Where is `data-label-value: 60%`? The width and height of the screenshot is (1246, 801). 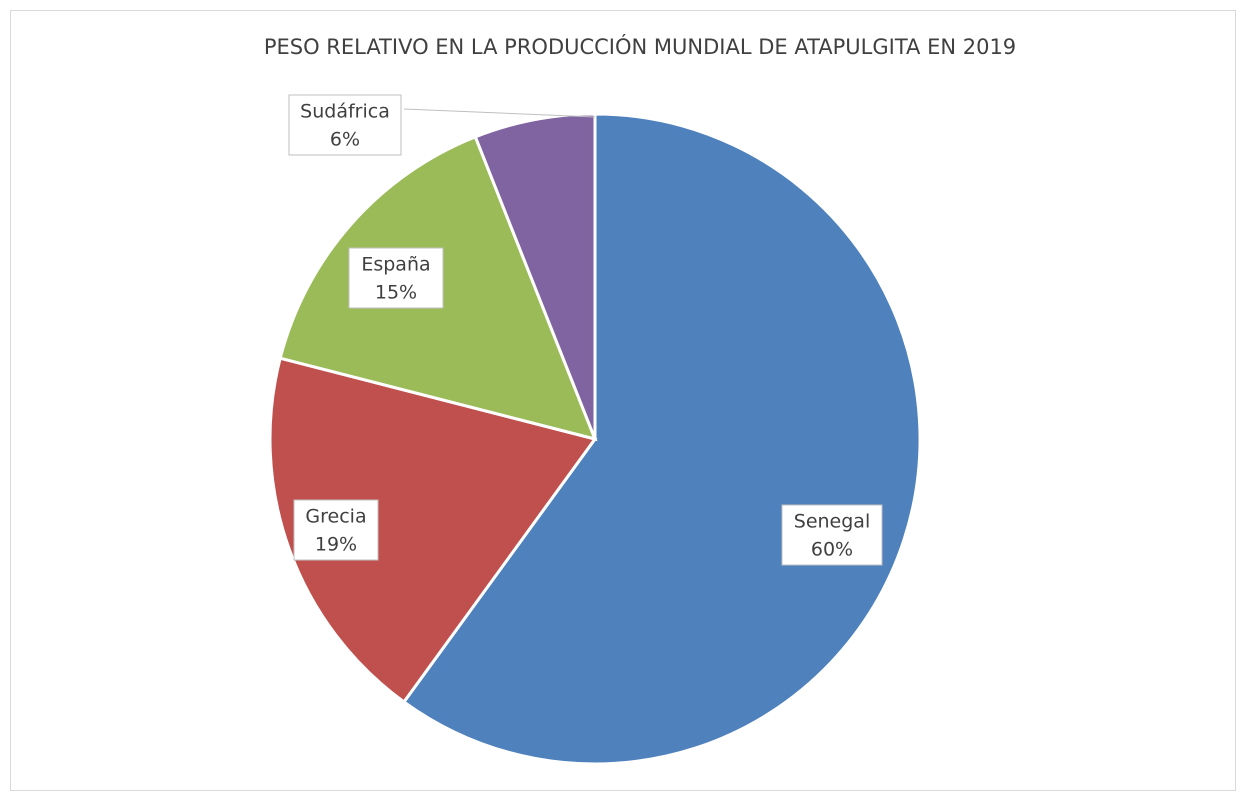
data-label-value: 60% is located at coordinates (832, 550).